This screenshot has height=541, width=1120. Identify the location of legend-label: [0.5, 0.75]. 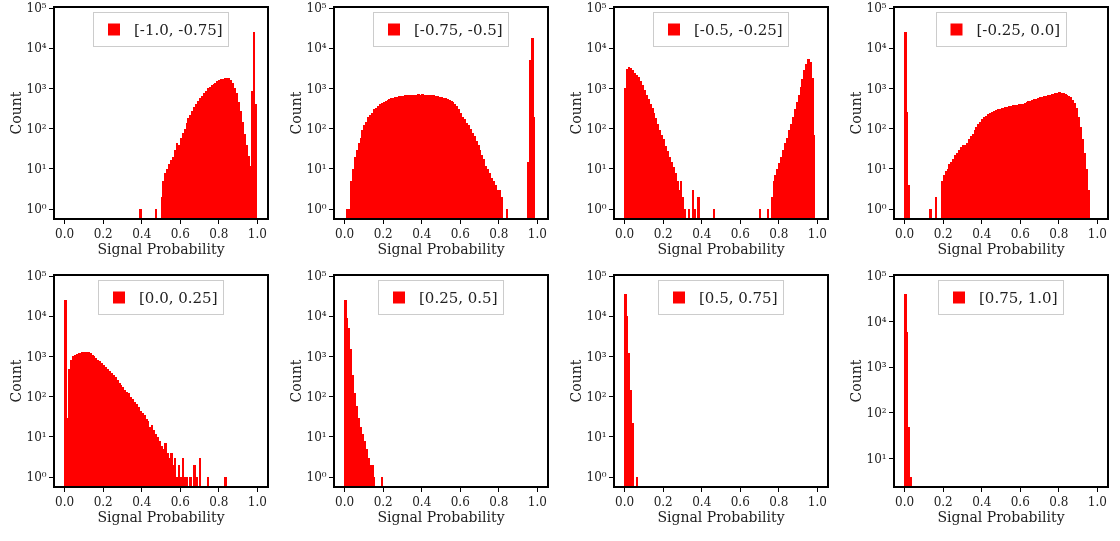
(738, 298).